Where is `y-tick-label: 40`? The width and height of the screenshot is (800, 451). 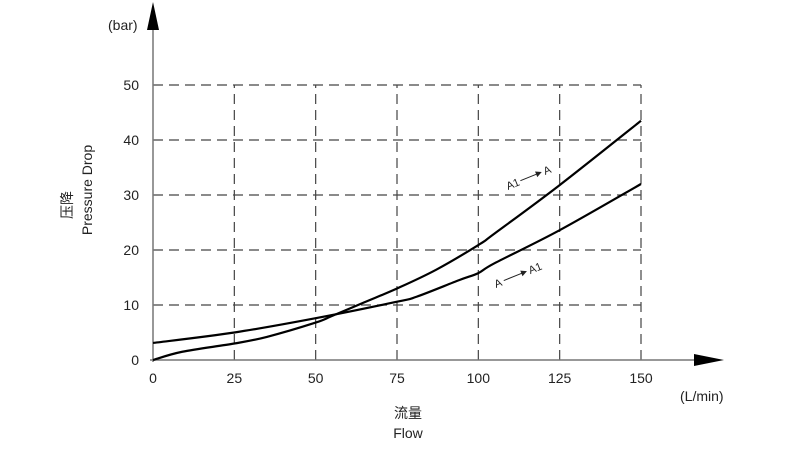 y-tick-label: 40 is located at coordinates (131, 140).